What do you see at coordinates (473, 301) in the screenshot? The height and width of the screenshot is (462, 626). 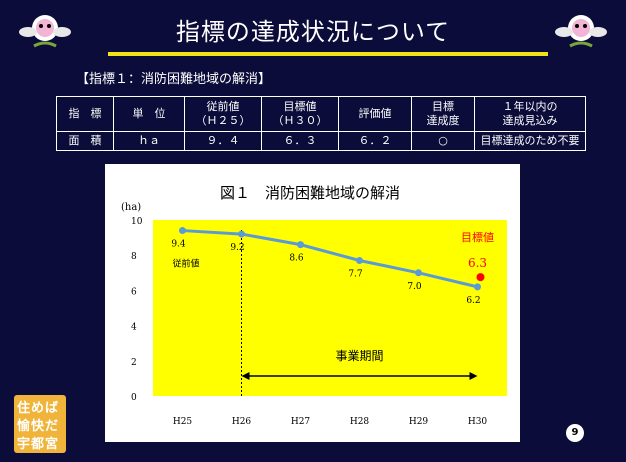 I see `data-label: 6.2` at bounding box center [473, 301].